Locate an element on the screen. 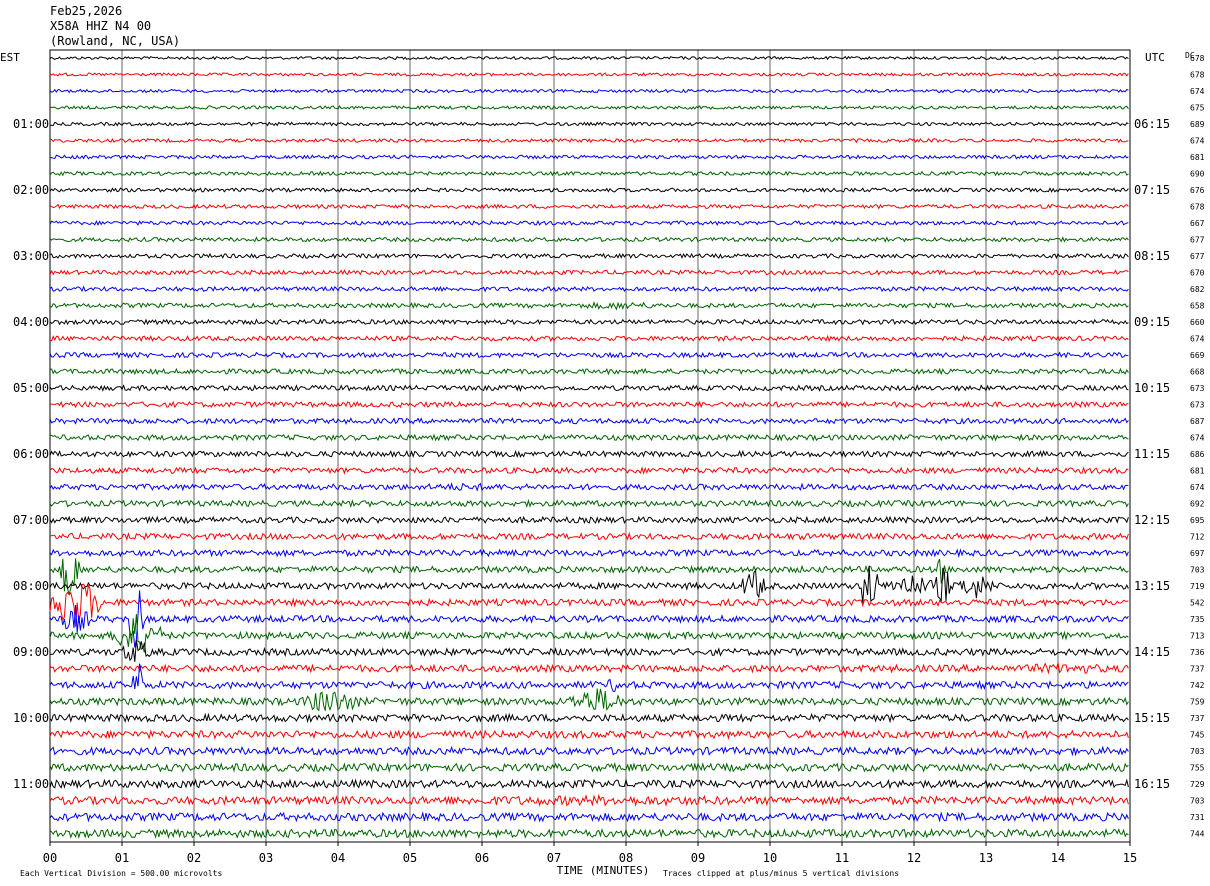  plot-date: Feb25,2026 is located at coordinates (86, 11).